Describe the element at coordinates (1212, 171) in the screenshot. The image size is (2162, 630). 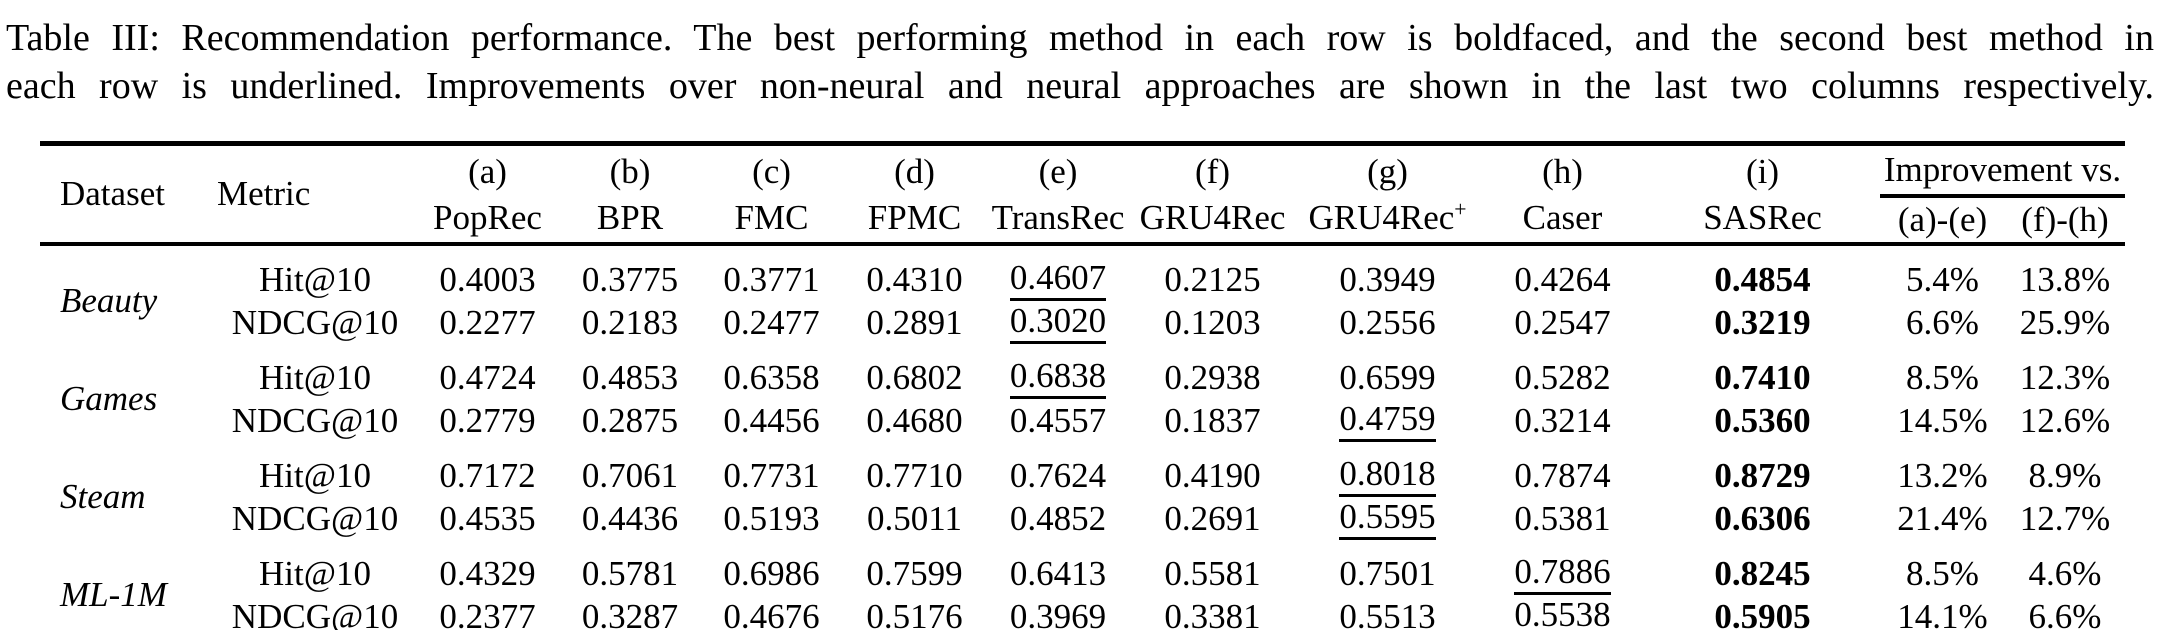
I see `method-tag: (f)` at that location.